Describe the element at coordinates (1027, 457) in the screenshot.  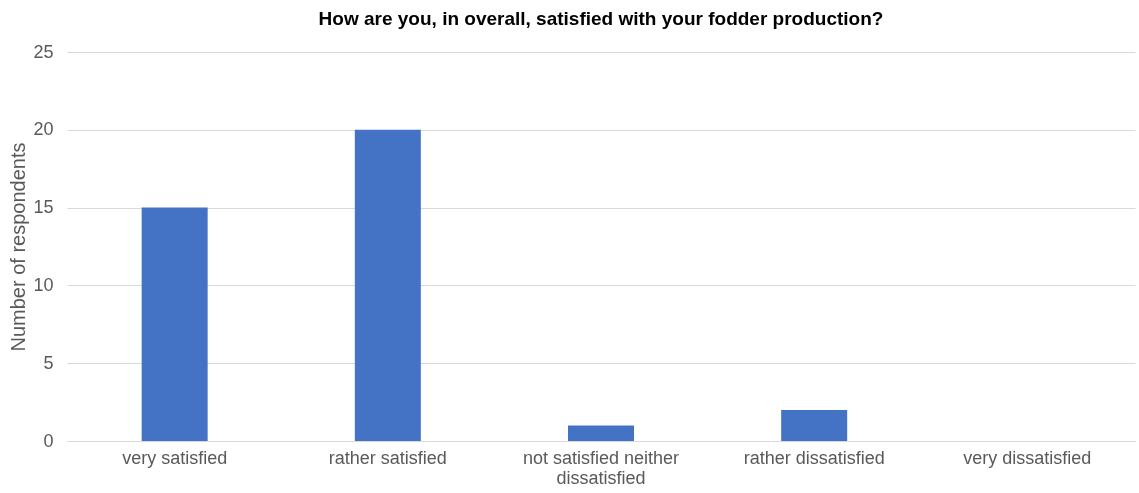
I see `x-tick-label: very dissatisfied` at that location.